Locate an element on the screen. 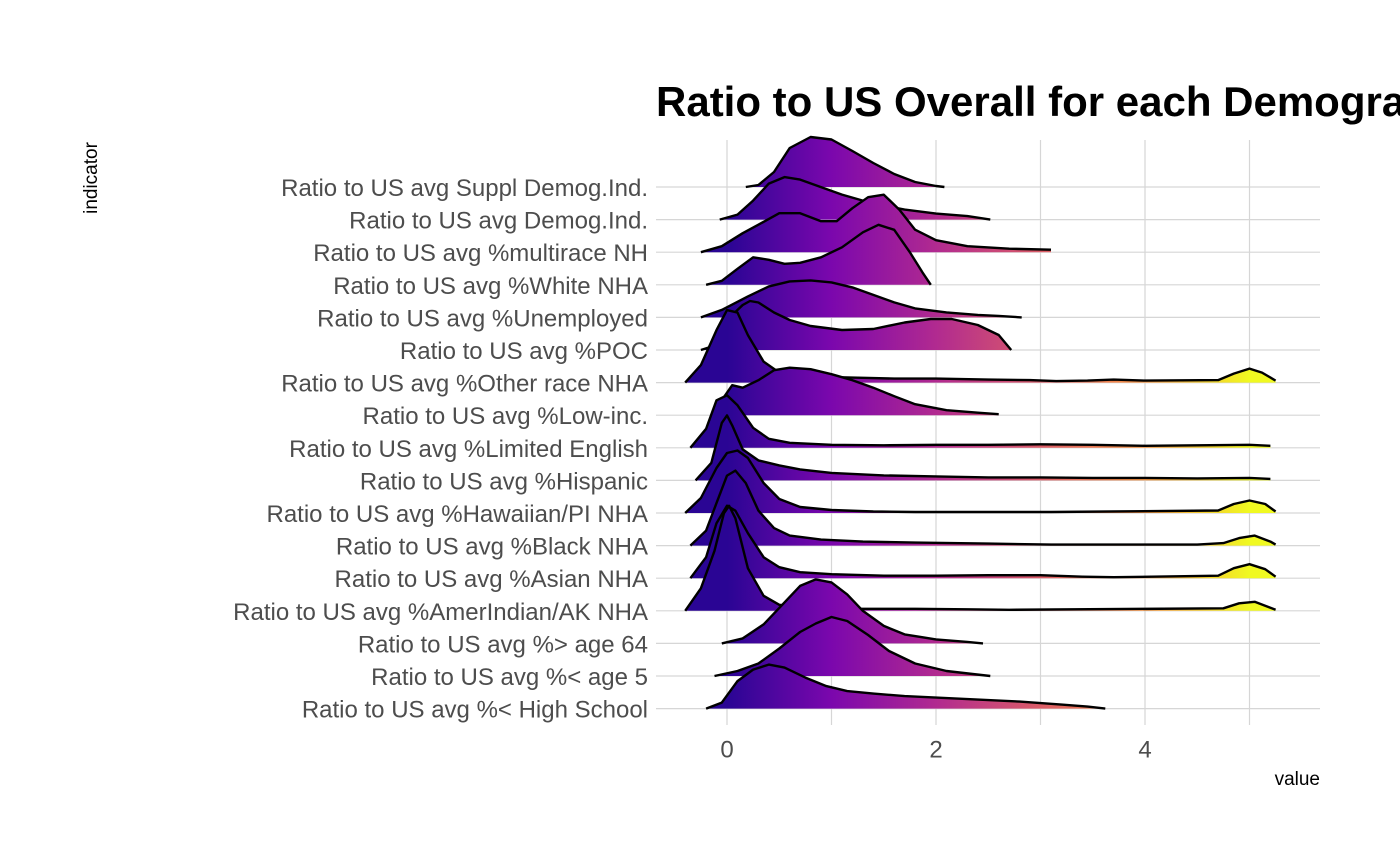 Image resolution: width=1400 pixels, height=866 pixels. y-tick-label: Ratio to US avg %Asian NHA is located at coordinates (491, 579).